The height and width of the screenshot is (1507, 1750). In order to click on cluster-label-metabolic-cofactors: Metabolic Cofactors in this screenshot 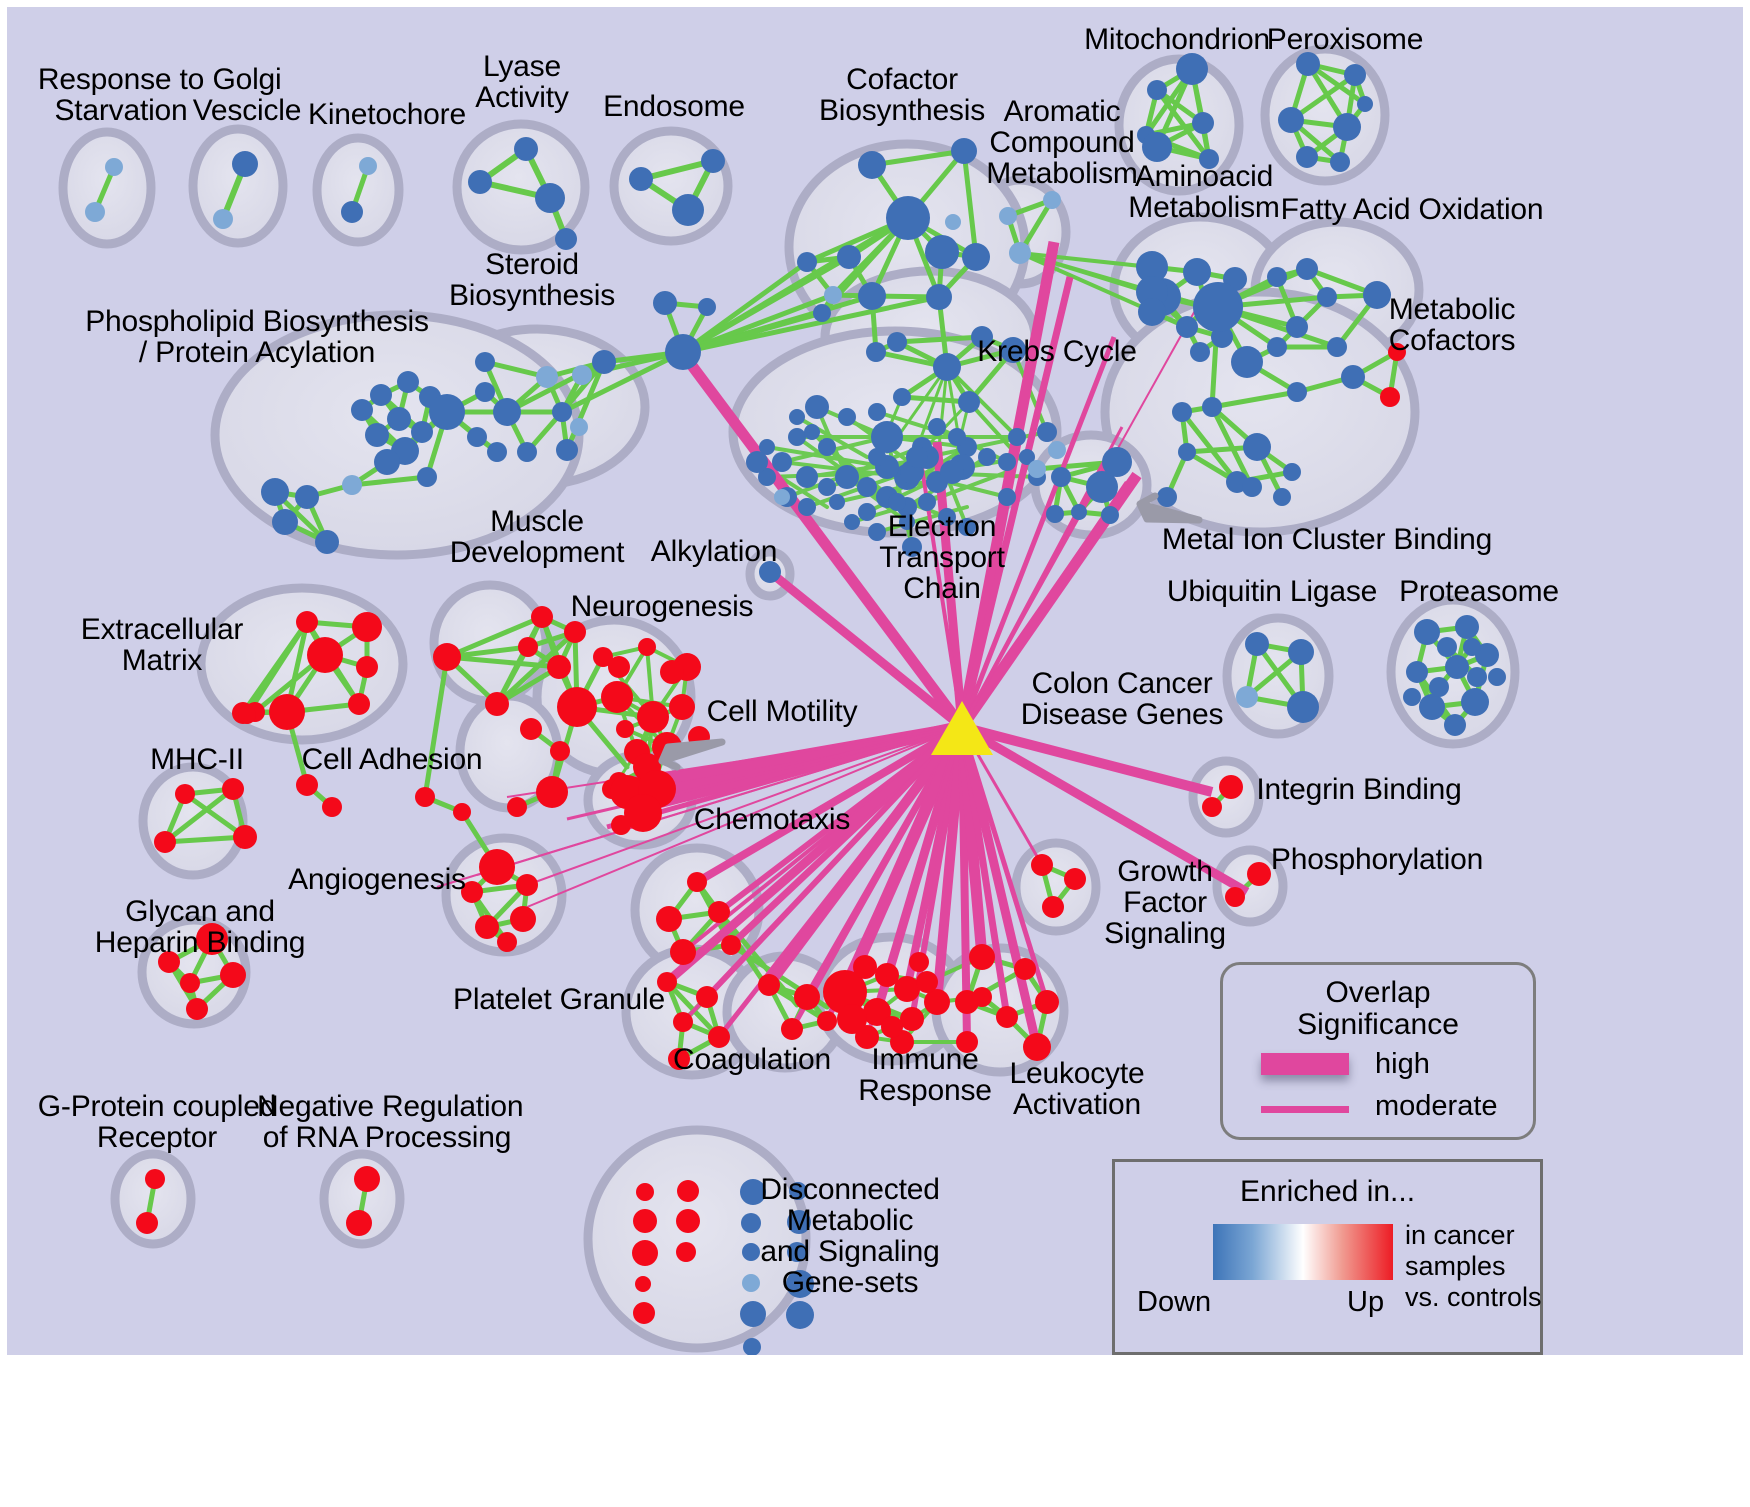, I will do `click(1452, 325)`.